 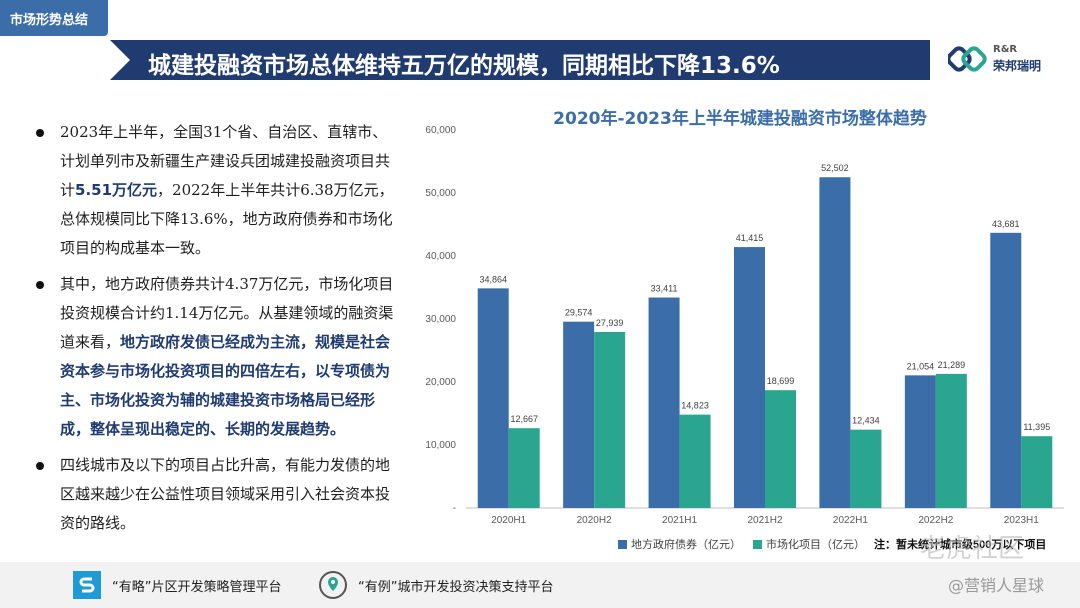 I want to click on x-tick-label: 2022H2, so click(x=935, y=520).